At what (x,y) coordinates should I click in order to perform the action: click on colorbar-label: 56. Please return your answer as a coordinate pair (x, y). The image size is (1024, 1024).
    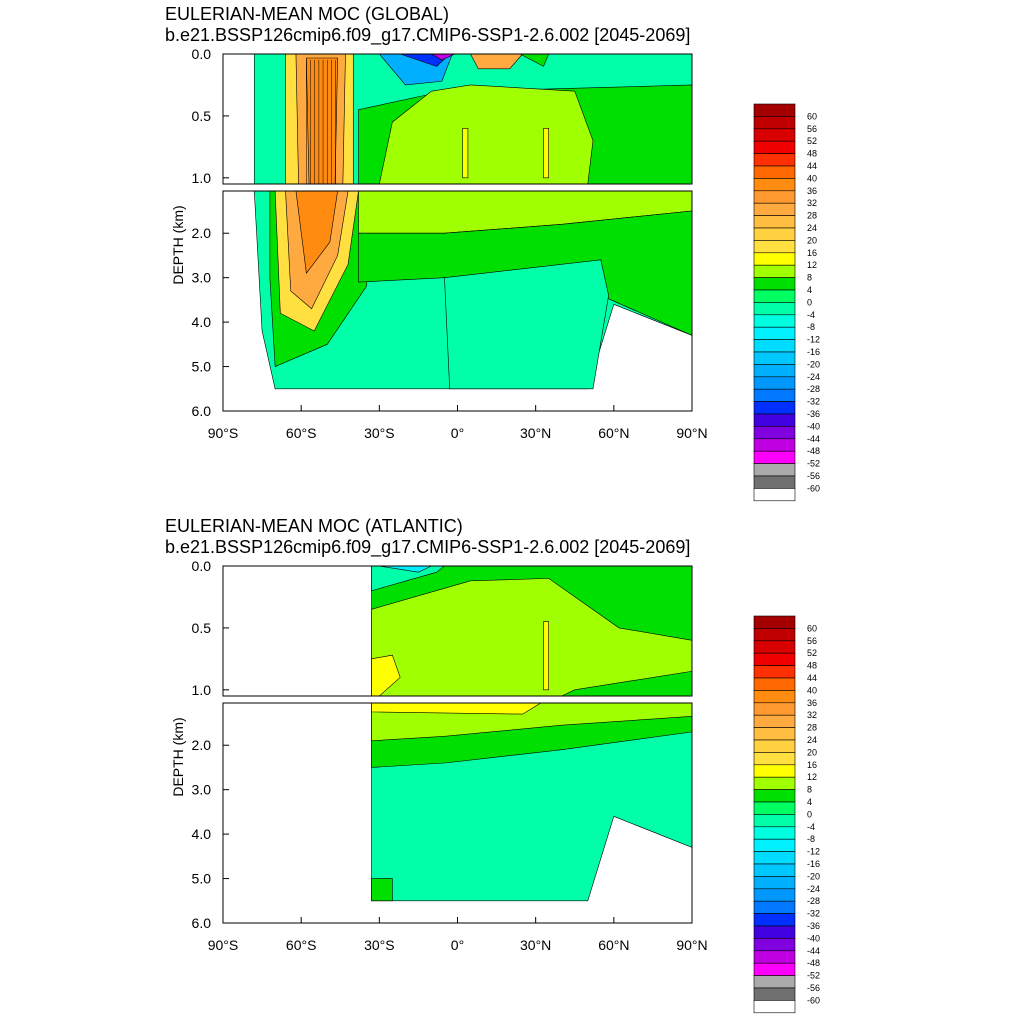
    Looking at the image, I should click on (812, 641).